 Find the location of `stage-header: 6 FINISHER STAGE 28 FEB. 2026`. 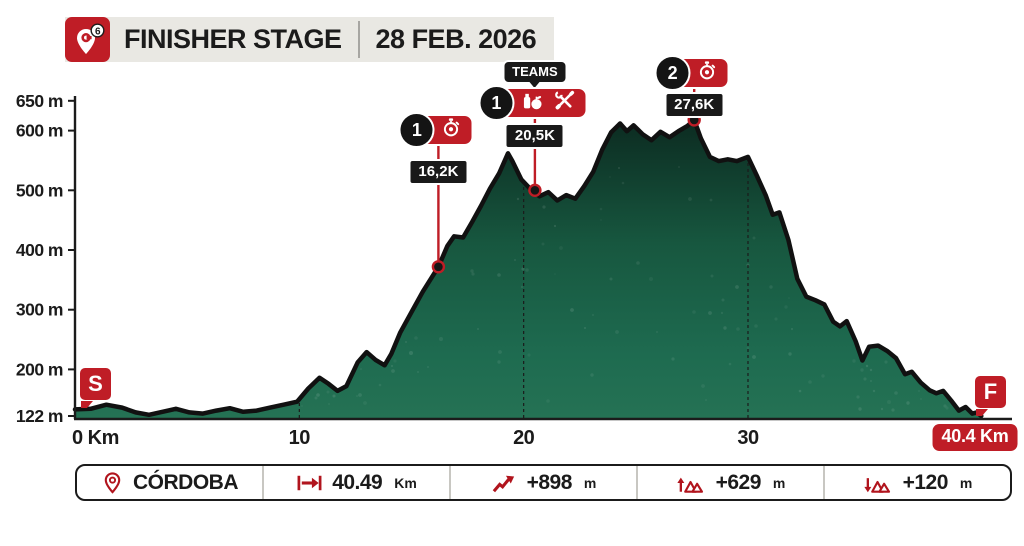

stage-header: 6 FINISHER STAGE 28 FEB. 2026 is located at coordinates (310, 39).